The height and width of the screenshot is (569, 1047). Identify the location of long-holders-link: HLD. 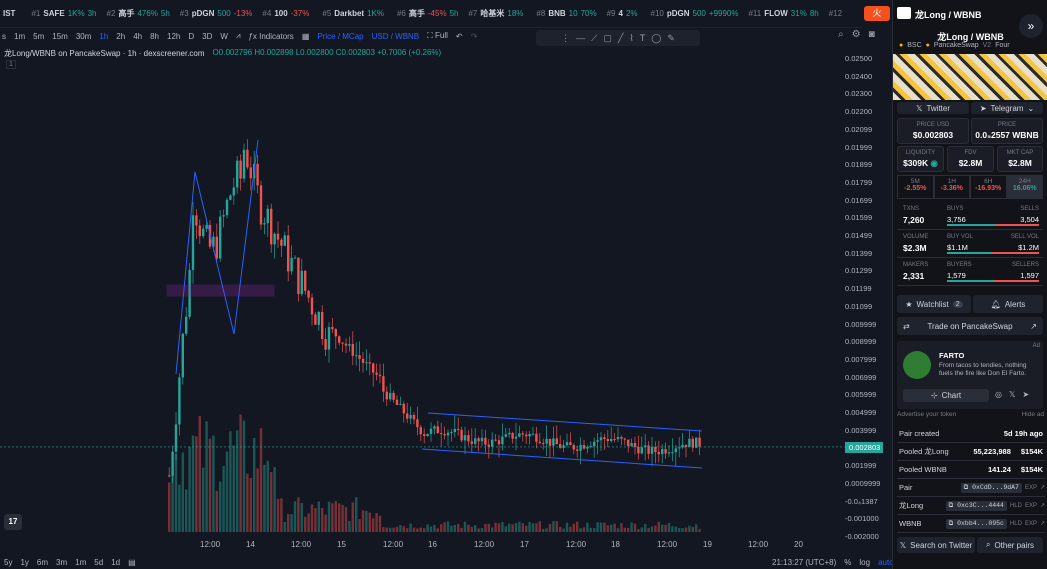
(1015, 505).